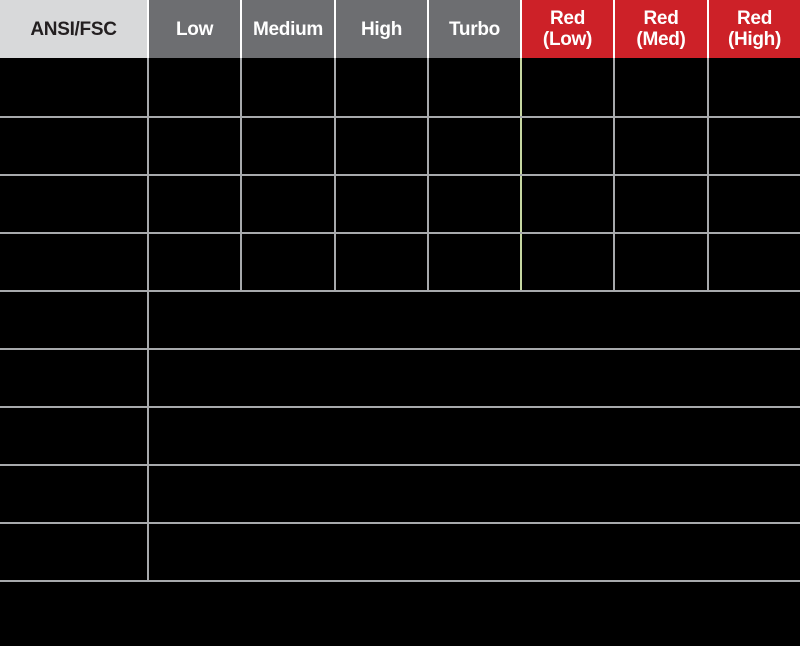 The image size is (800, 646). I want to click on header-label-line2: (Low), so click(567, 39).